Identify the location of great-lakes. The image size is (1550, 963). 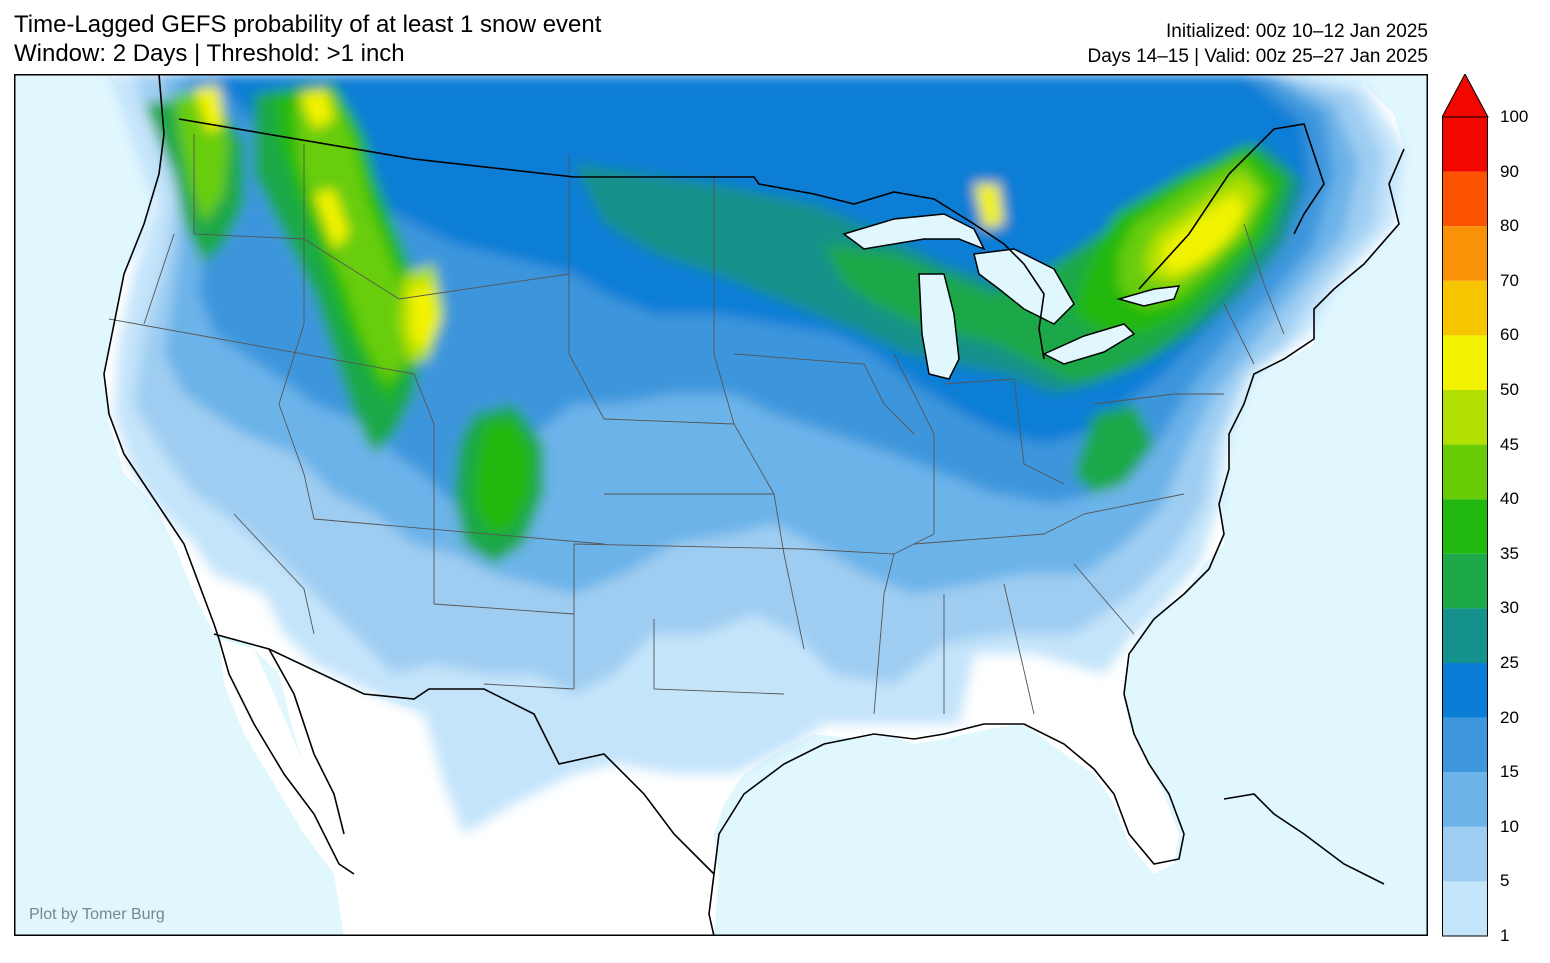
(1011, 296).